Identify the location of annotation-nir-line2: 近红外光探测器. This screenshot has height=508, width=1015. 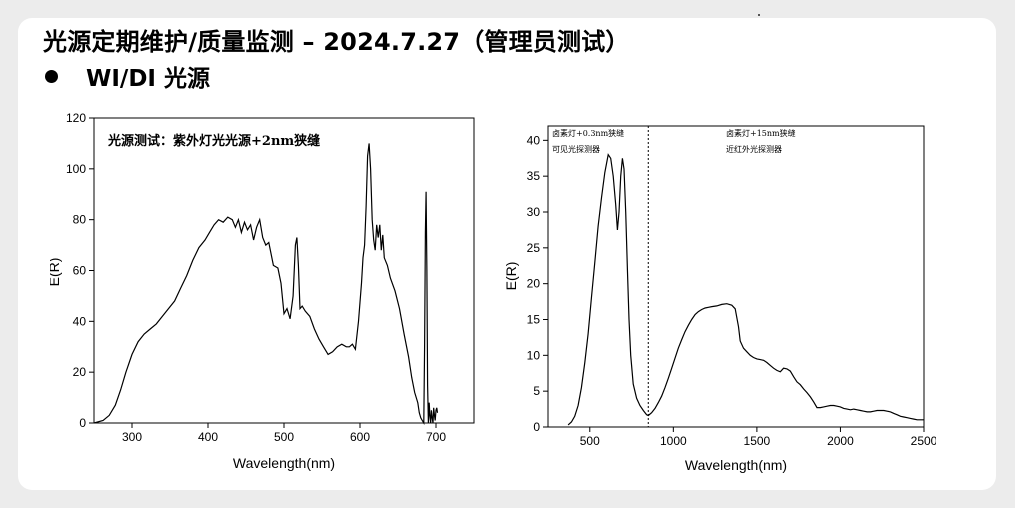
(754, 149).